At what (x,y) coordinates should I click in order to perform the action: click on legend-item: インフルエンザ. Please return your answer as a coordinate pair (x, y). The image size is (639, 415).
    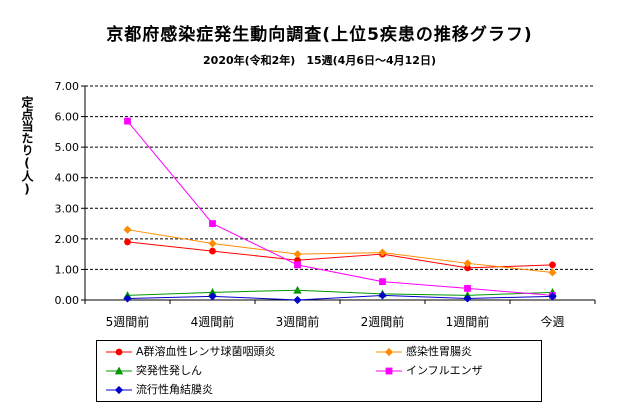
    Looking at the image, I should click on (429, 371).